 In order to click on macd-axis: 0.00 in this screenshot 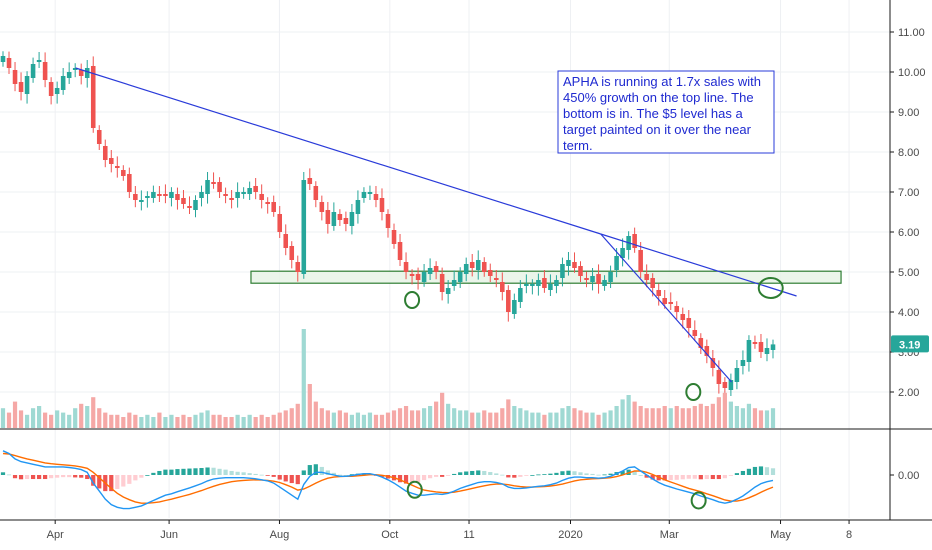, I will do `click(904, 476)`.